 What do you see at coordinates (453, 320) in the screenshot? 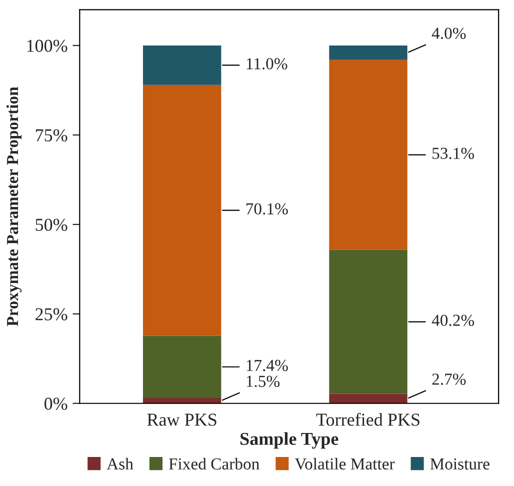
I see `data-label: 40.2%` at bounding box center [453, 320].